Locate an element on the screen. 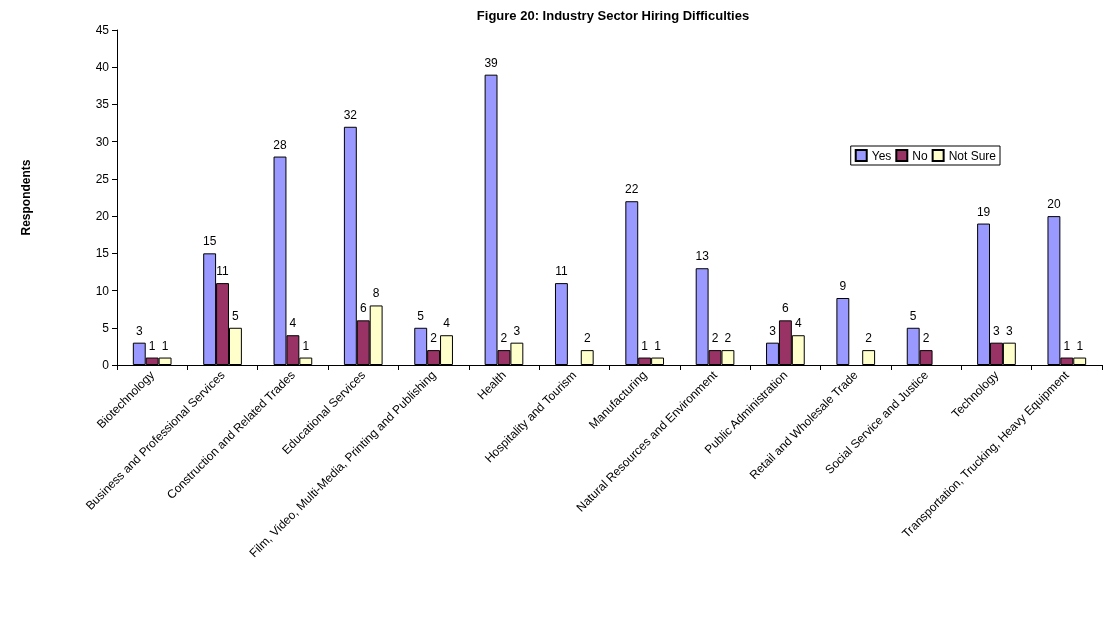 The width and height of the screenshot is (1108, 632). data-label: 22 is located at coordinates (632, 189).